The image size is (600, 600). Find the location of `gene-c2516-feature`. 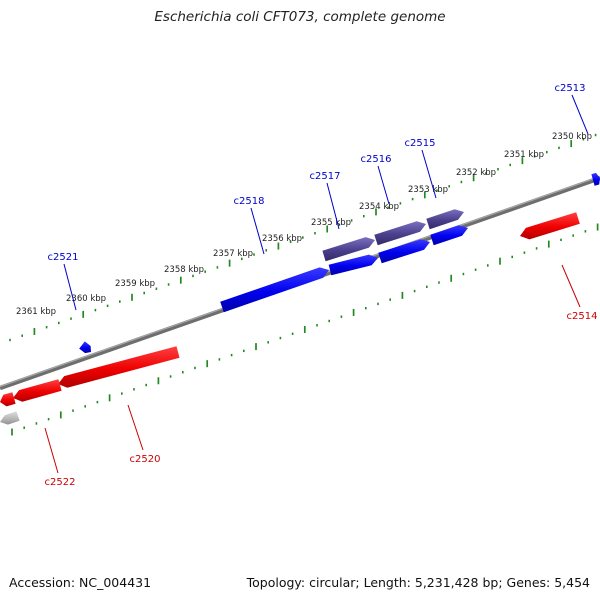

gene-c2516-feature is located at coordinates (404, 251).